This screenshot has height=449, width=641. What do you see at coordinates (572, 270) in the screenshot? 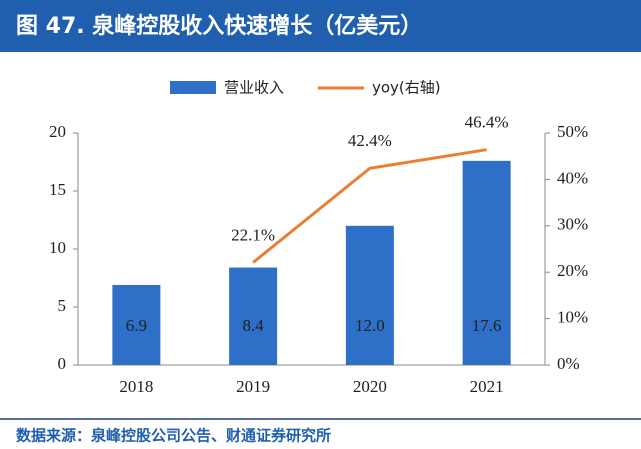
I see `y2-tick-label: 20%` at bounding box center [572, 270].